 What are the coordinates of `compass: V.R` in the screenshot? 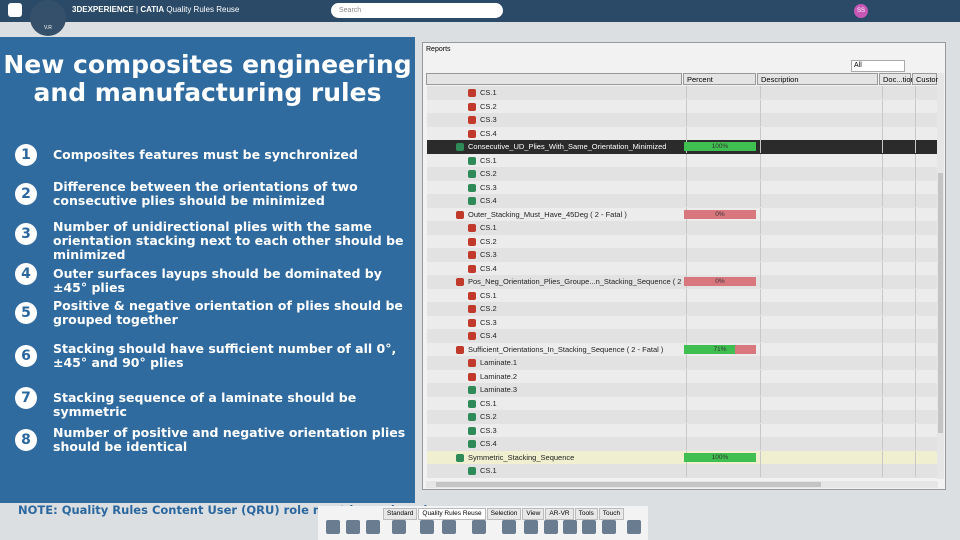 It's located at (48, 18).